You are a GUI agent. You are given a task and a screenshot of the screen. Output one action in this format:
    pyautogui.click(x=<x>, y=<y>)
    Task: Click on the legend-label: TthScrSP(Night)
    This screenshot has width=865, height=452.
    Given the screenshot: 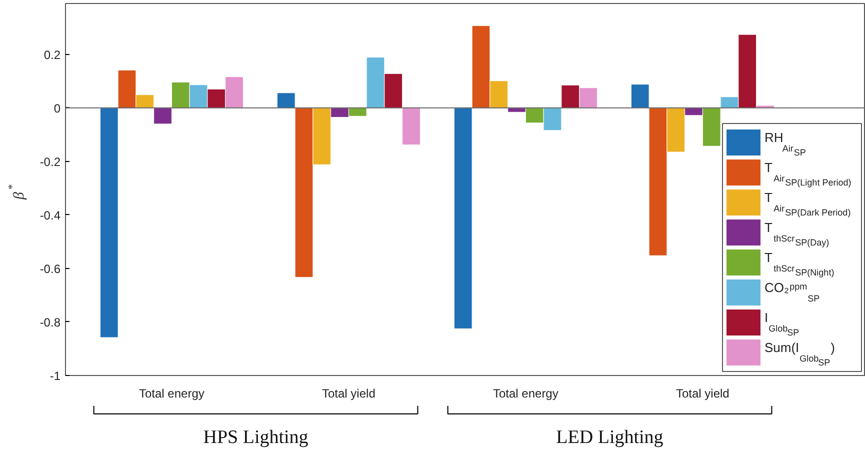 What is the action you would take?
    pyautogui.click(x=799, y=264)
    